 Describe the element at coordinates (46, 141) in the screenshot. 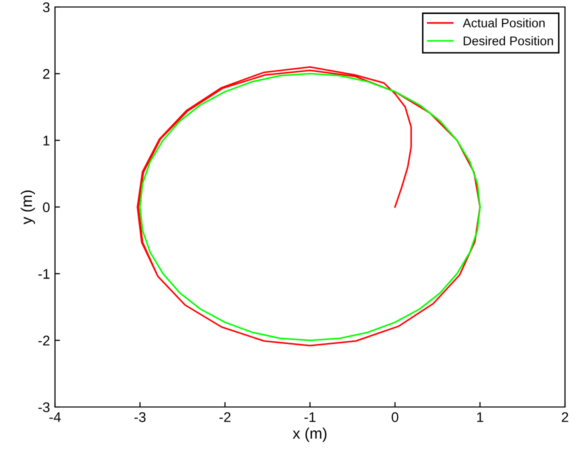

I see `y-tick-label: 1` at that location.